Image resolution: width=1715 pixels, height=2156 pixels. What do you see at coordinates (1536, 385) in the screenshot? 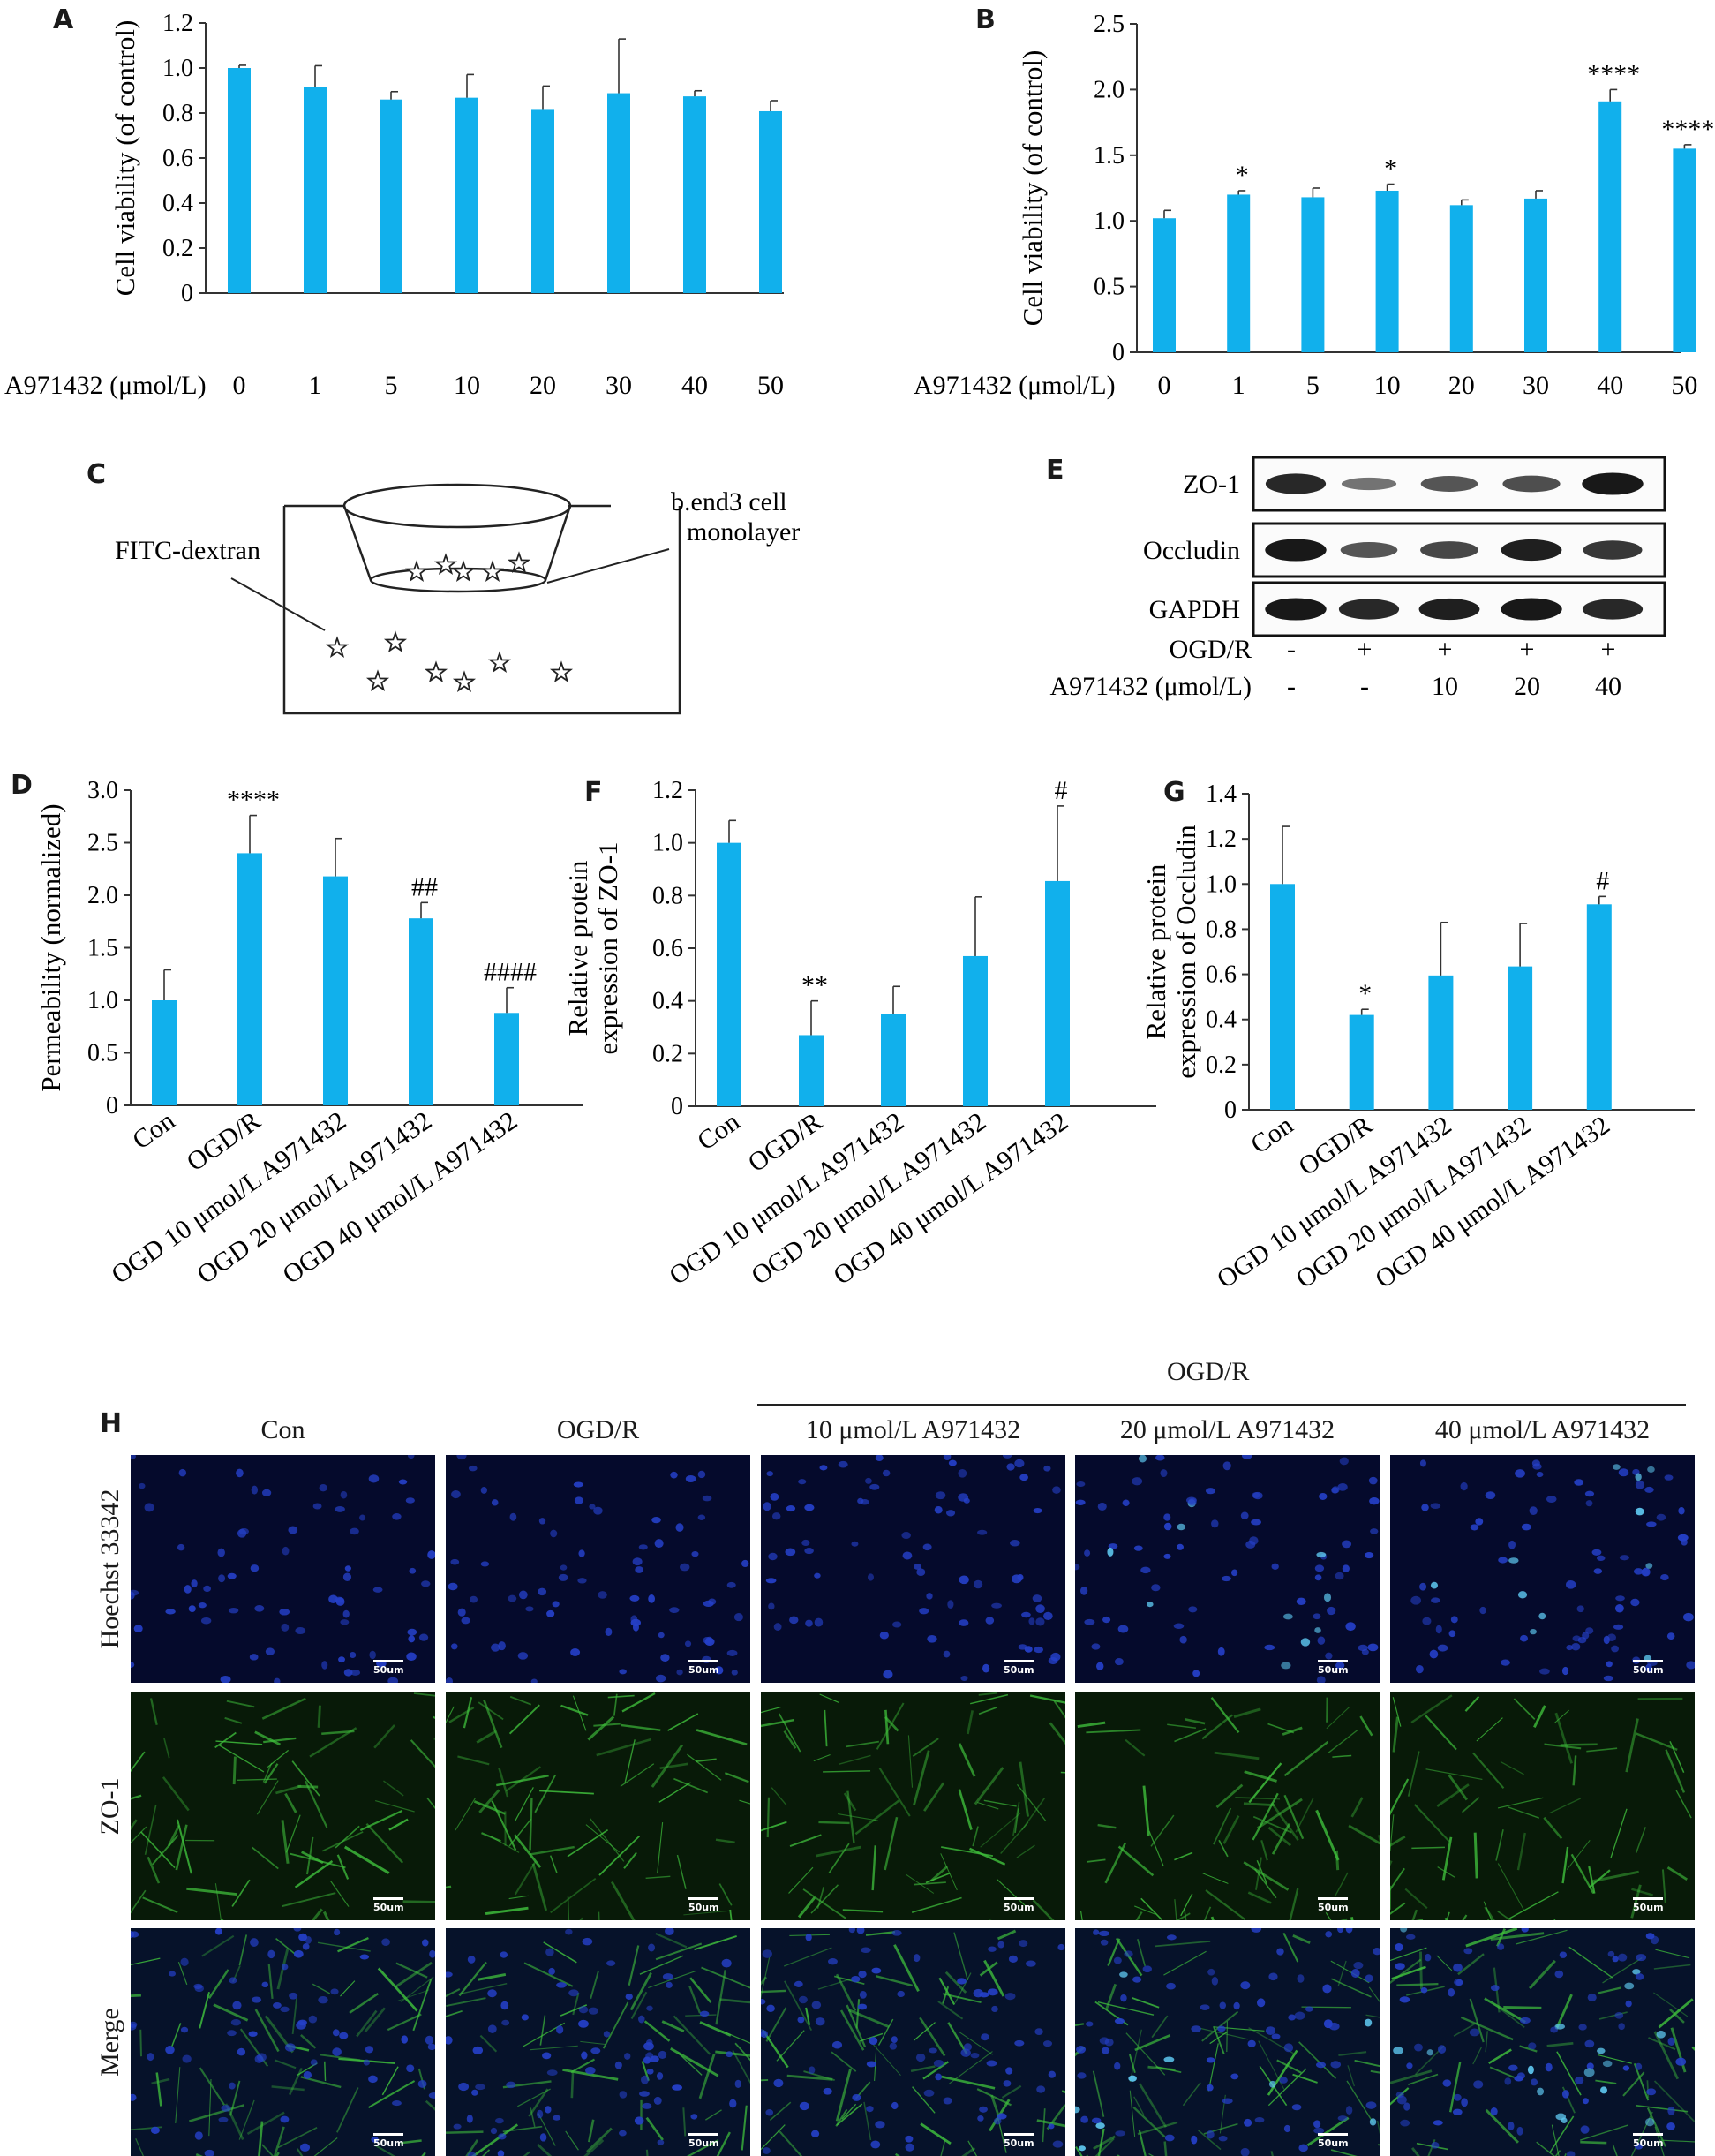
I see `x-category-label: 30` at bounding box center [1536, 385].